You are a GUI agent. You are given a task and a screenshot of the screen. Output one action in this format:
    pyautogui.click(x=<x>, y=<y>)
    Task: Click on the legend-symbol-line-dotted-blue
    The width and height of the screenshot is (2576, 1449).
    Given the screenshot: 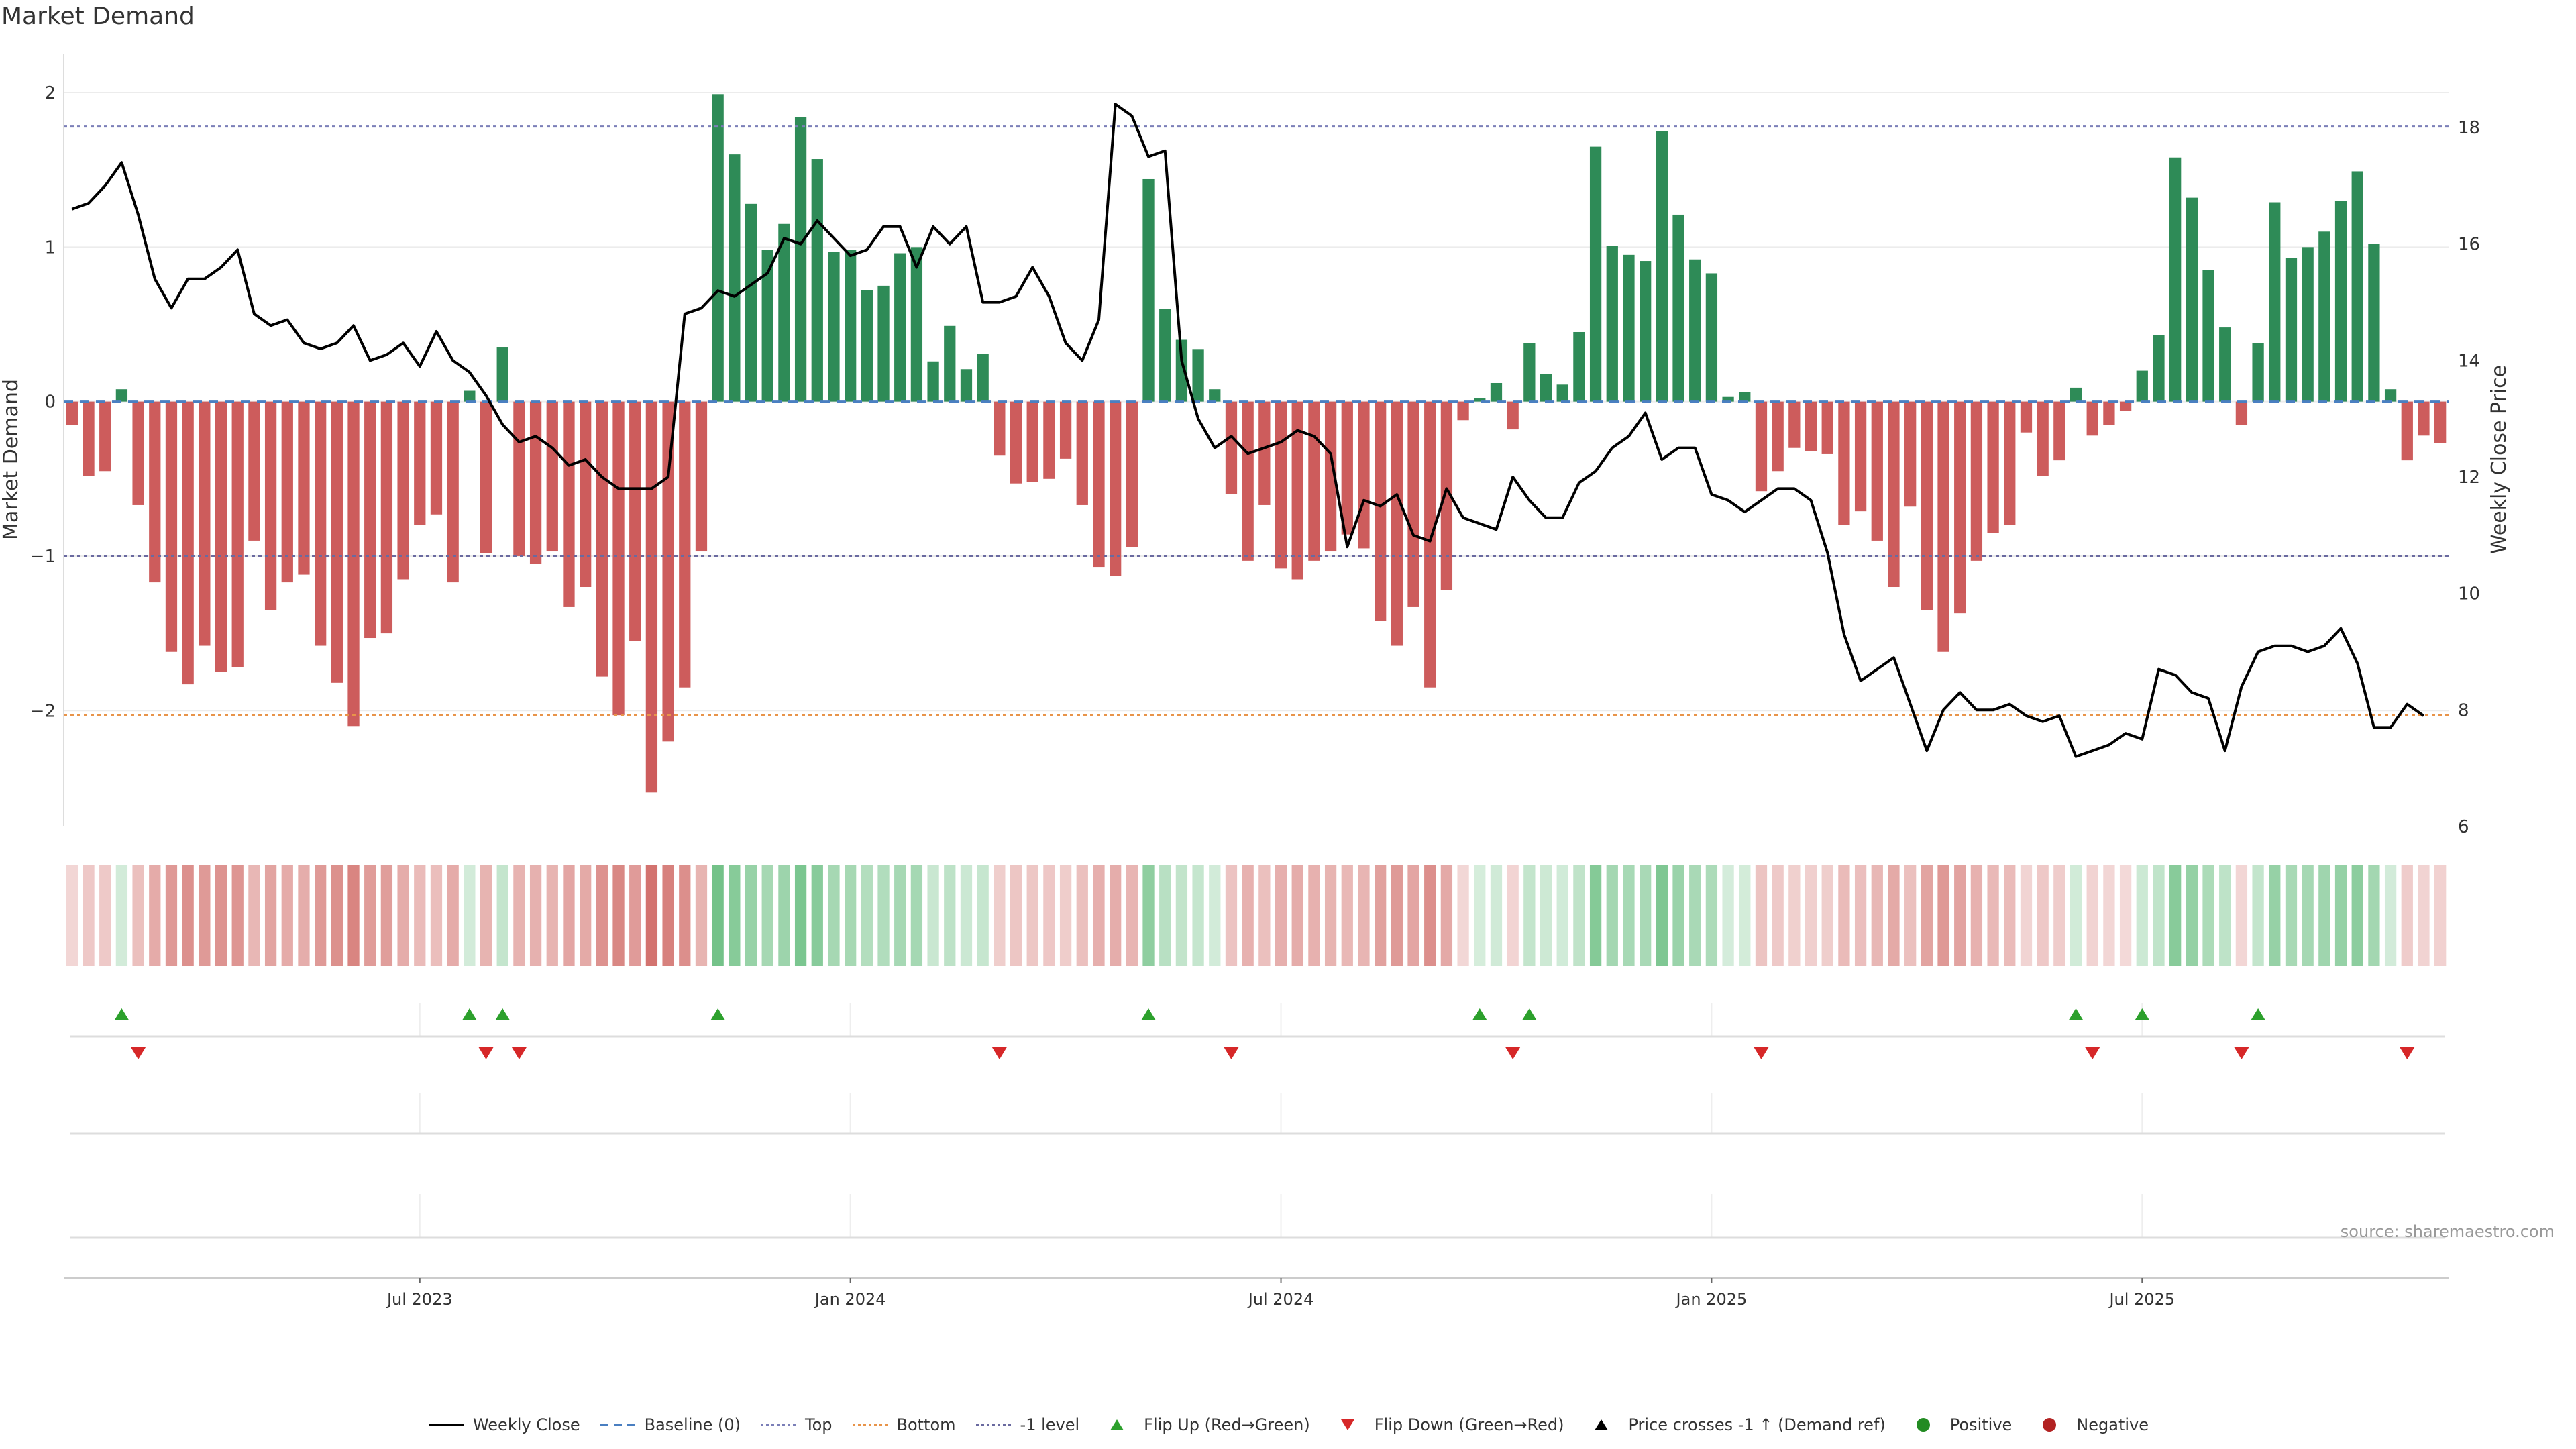 What is the action you would take?
    pyautogui.click(x=778, y=1425)
    